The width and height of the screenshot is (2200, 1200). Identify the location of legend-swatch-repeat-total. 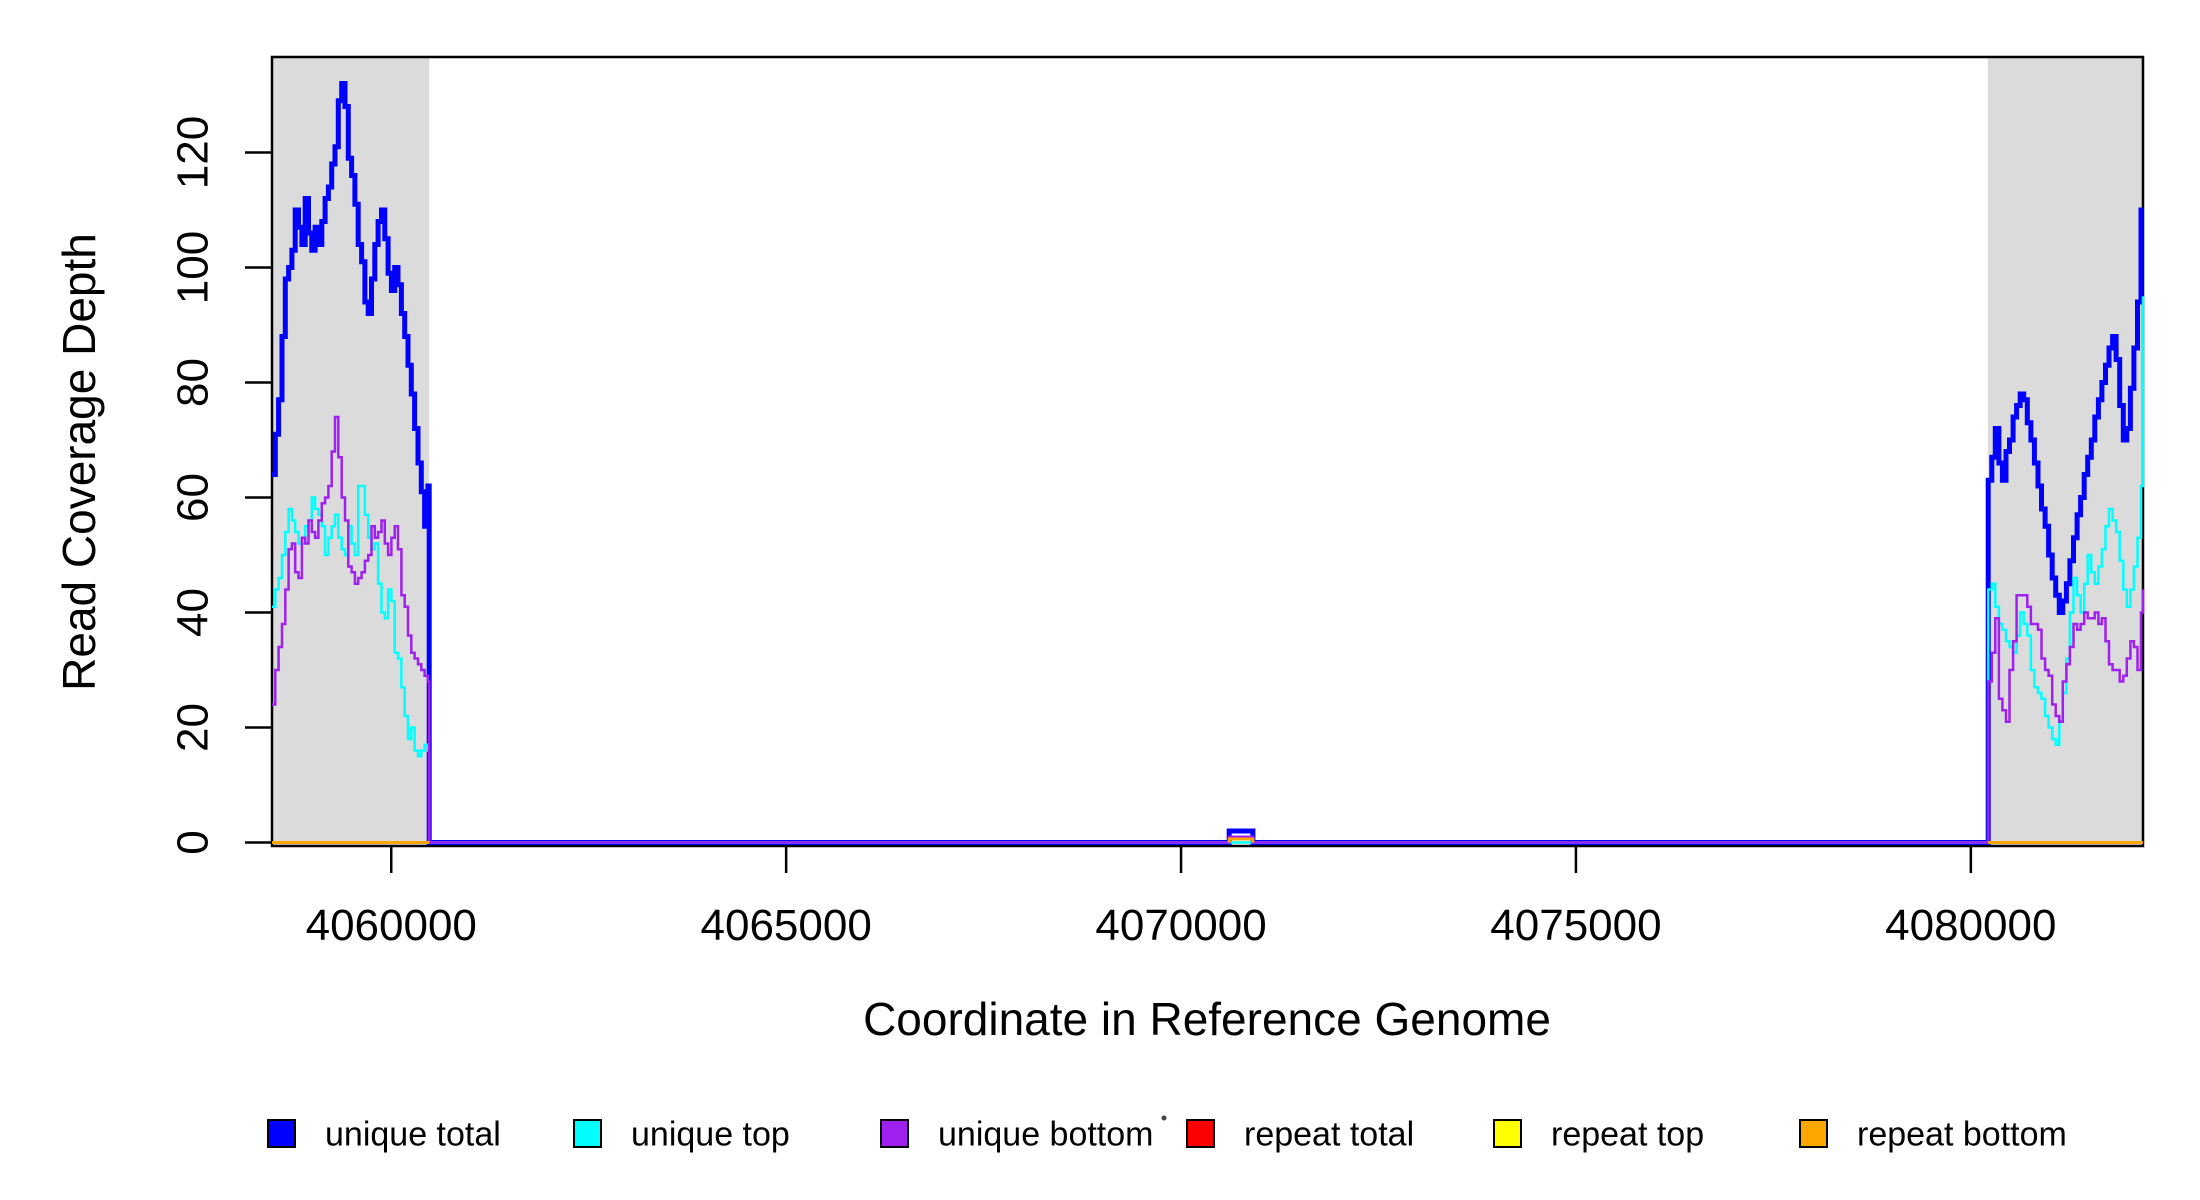
(1200, 1133).